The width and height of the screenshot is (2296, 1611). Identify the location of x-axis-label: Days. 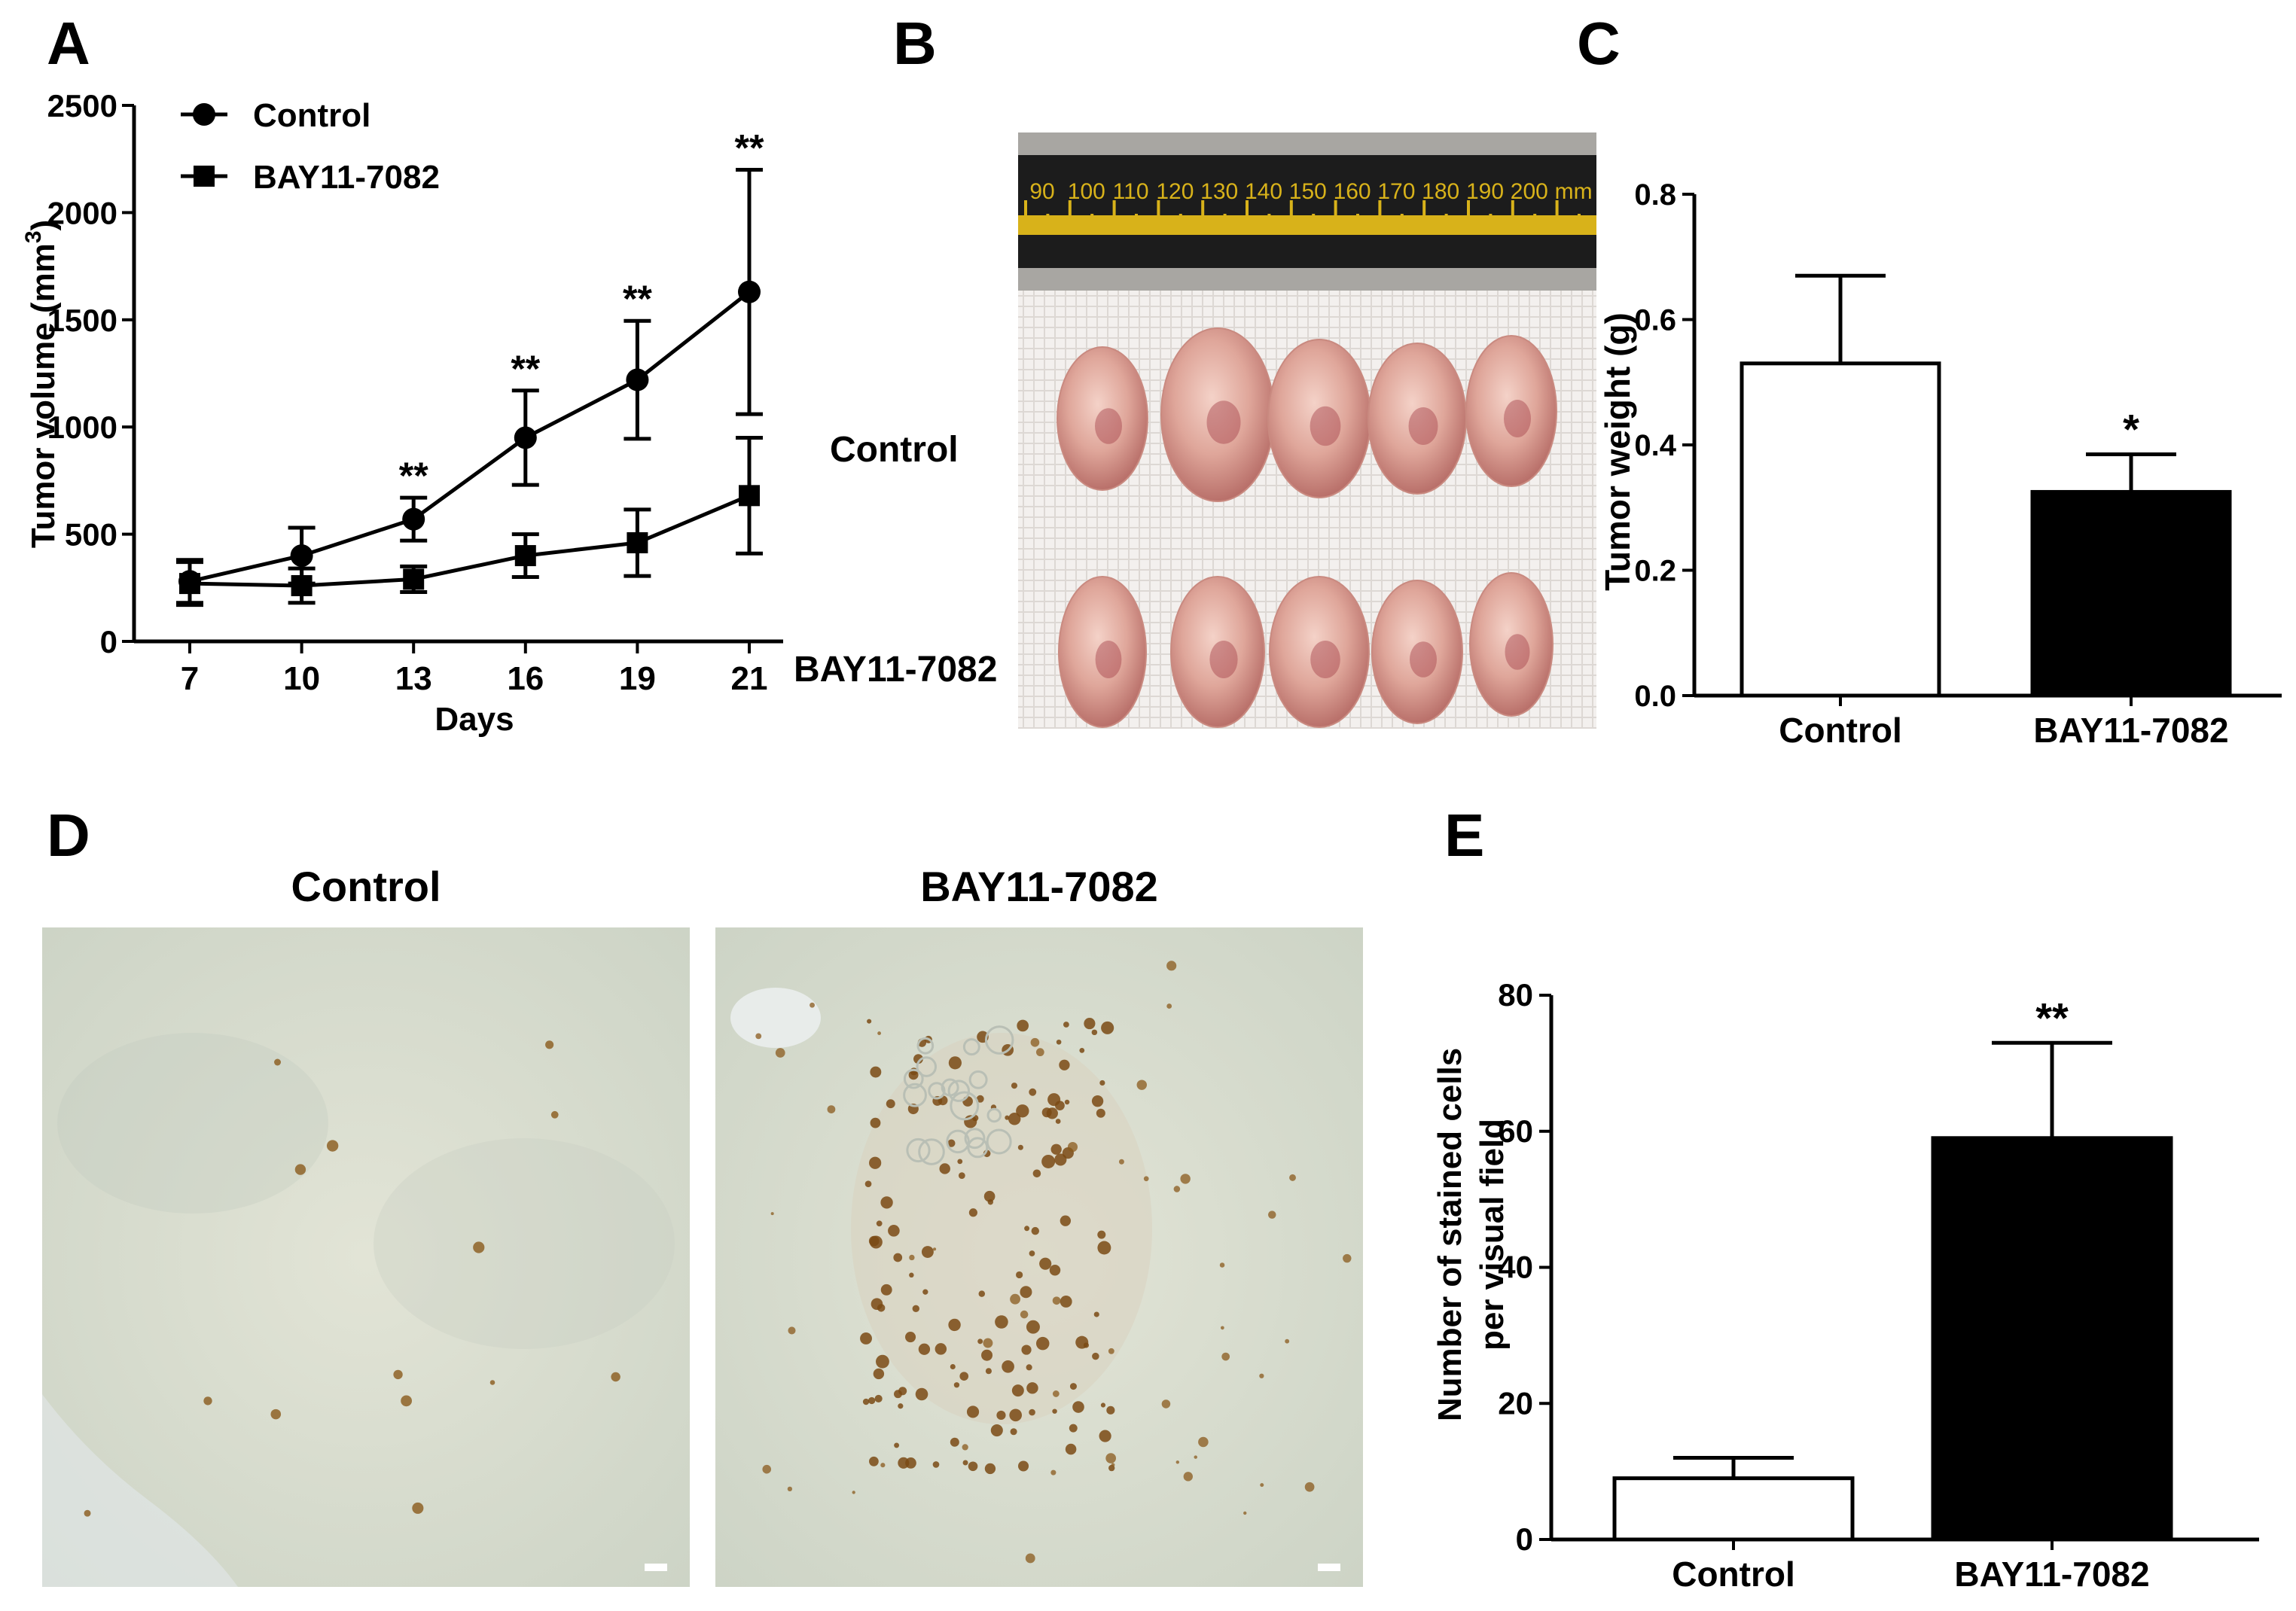
(475, 719).